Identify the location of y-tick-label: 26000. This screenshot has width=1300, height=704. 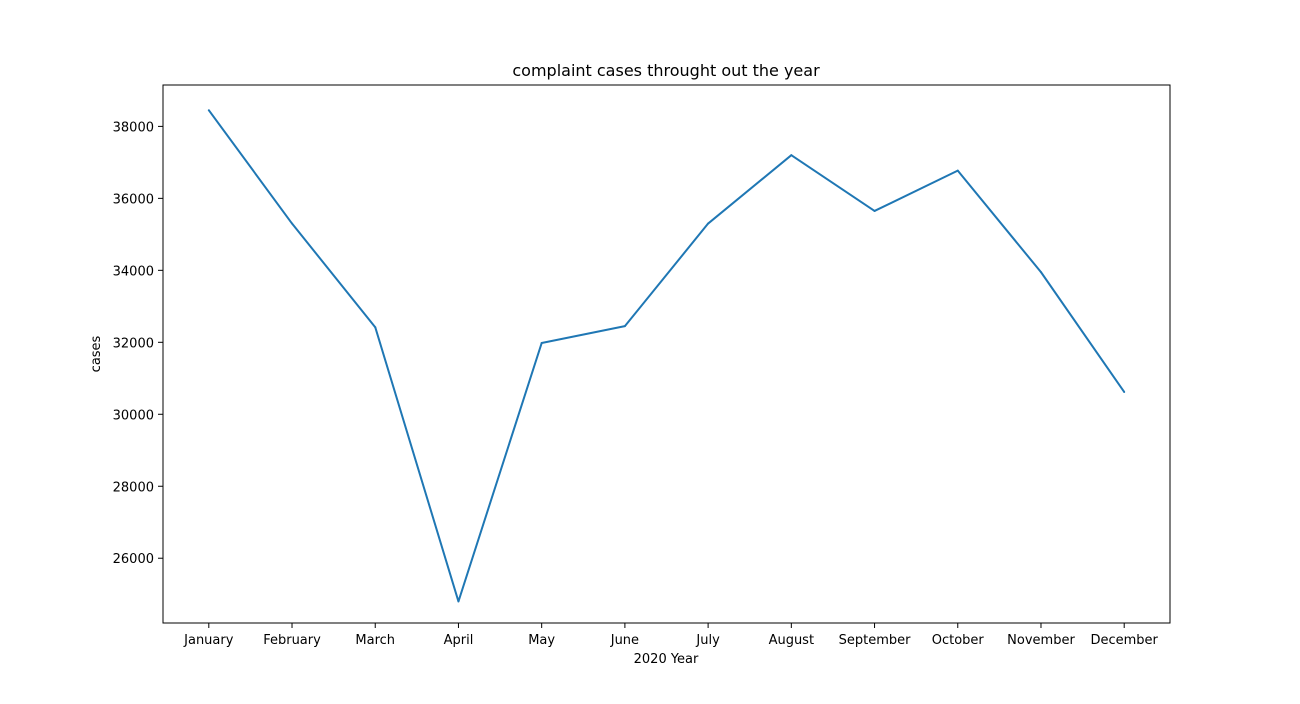
(133, 559).